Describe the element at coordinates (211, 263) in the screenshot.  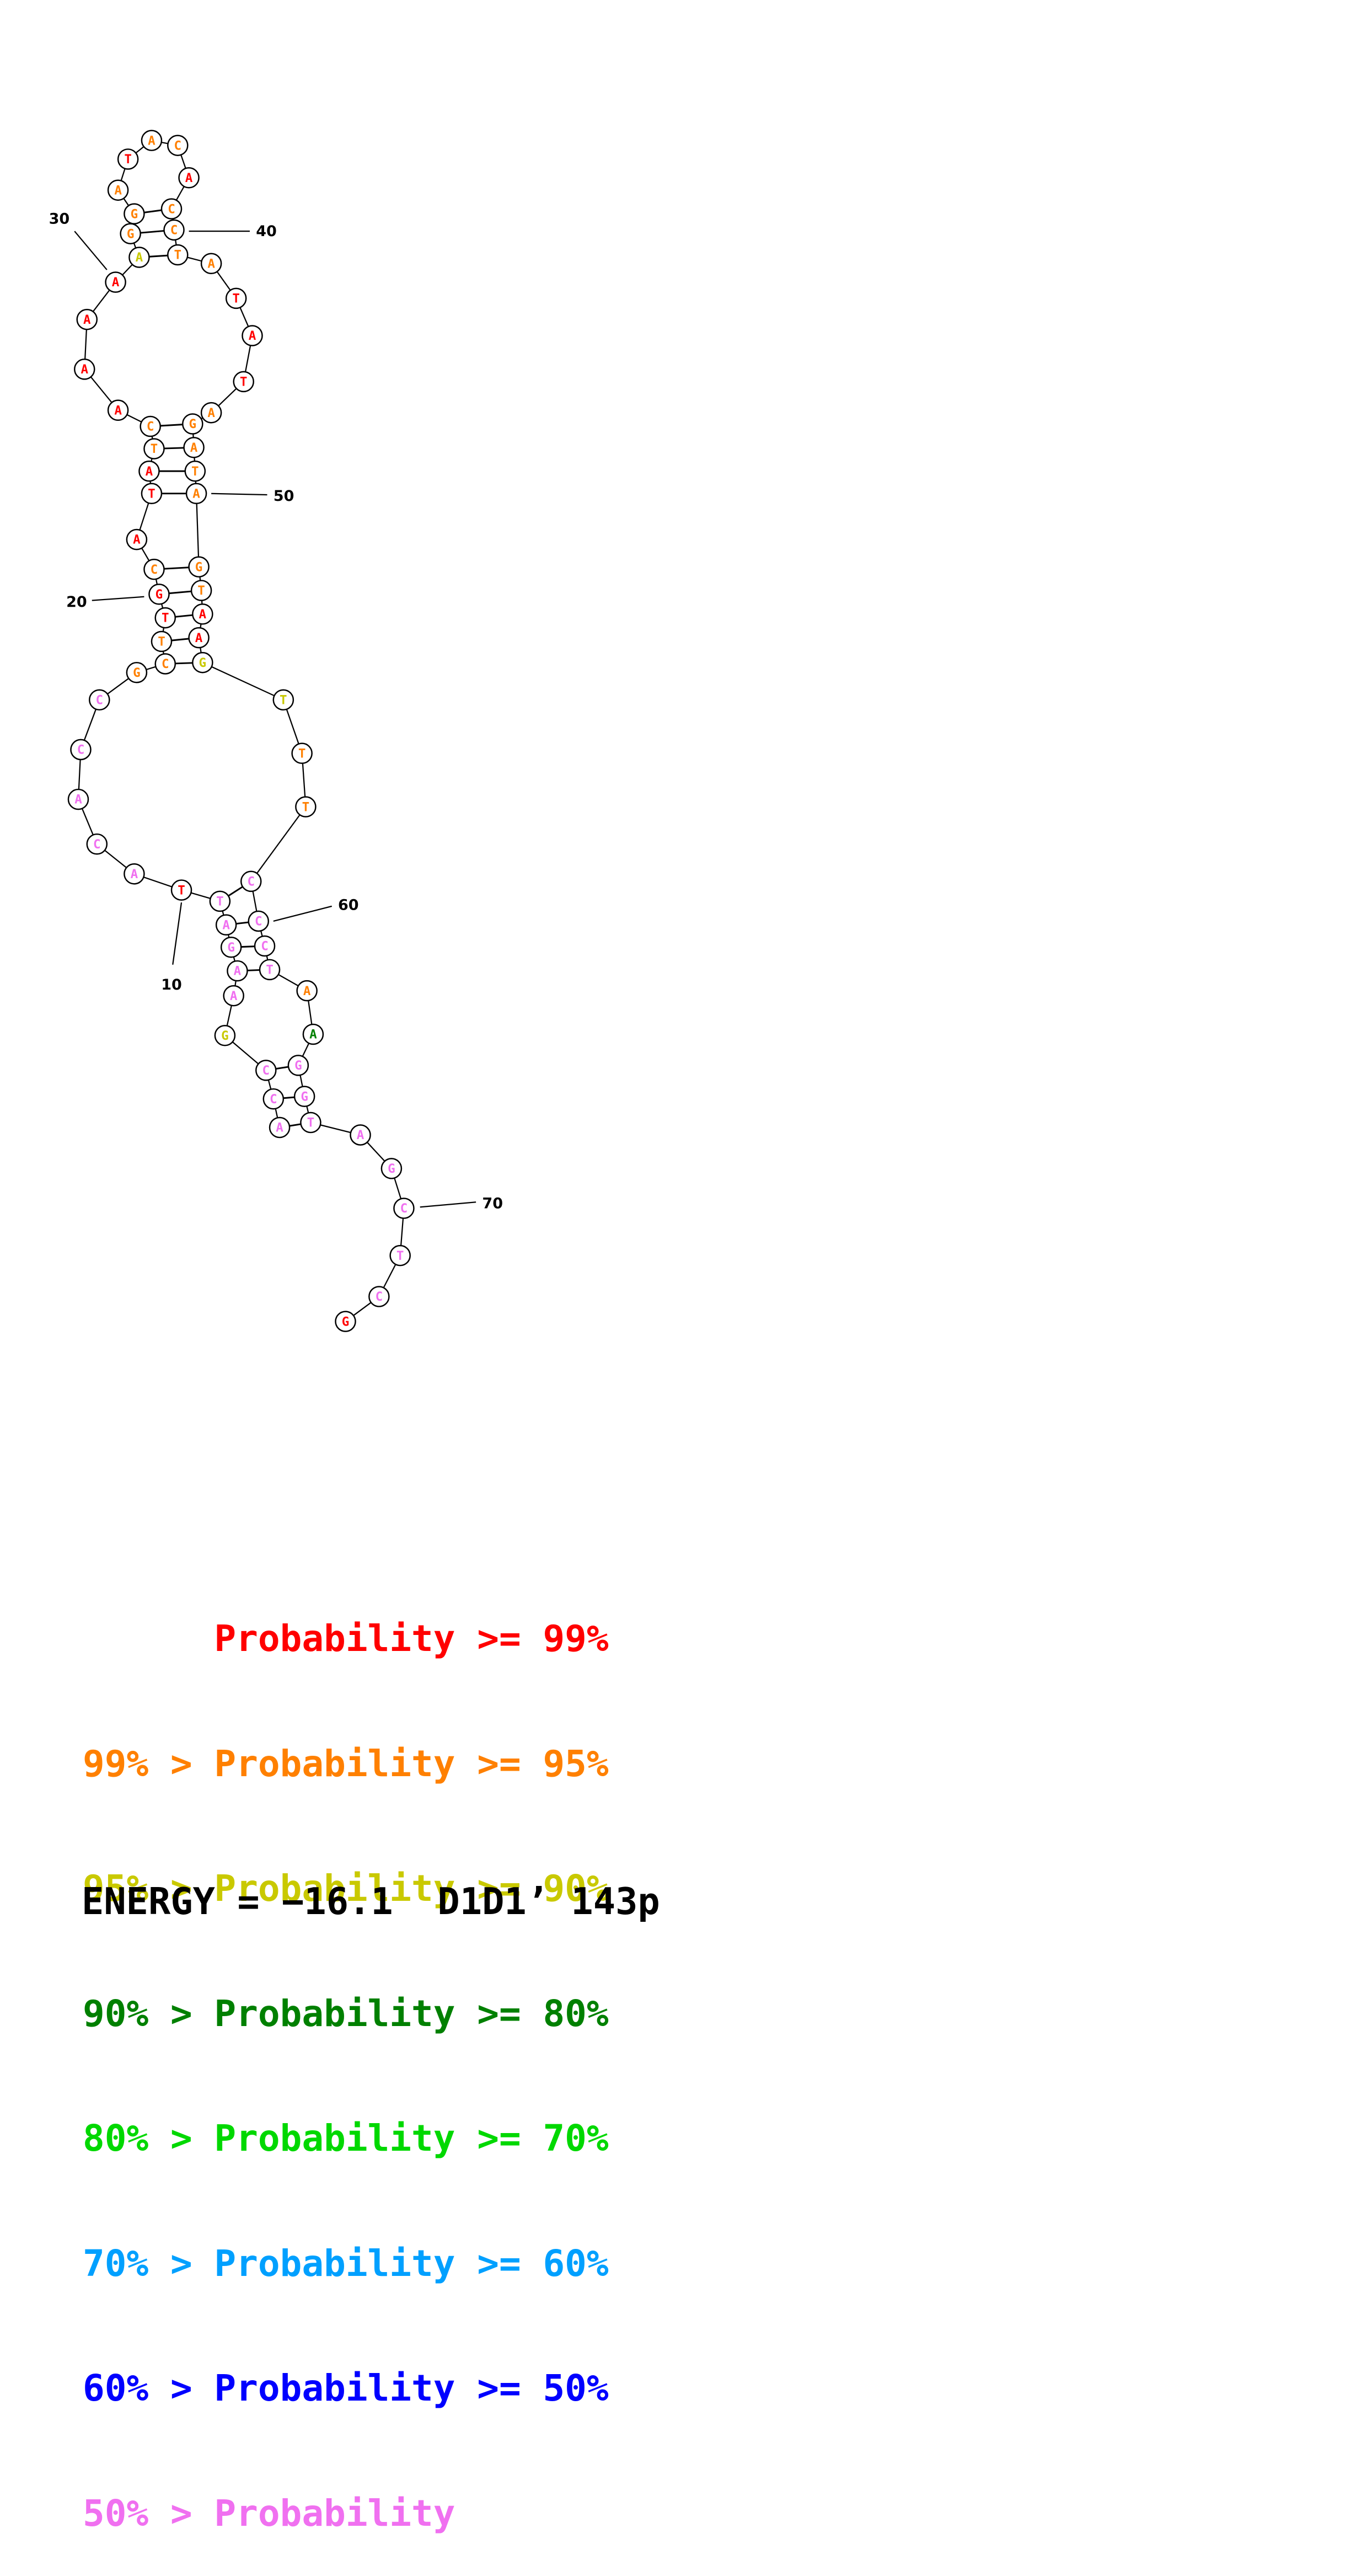
I see `nucleotide-base-42: A` at that location.